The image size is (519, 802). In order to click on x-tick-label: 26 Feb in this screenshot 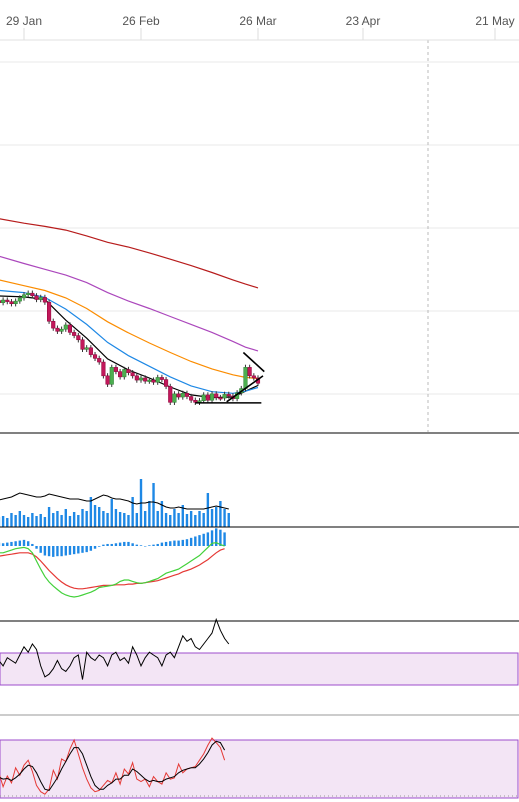, I will do `click(141, 21)`.